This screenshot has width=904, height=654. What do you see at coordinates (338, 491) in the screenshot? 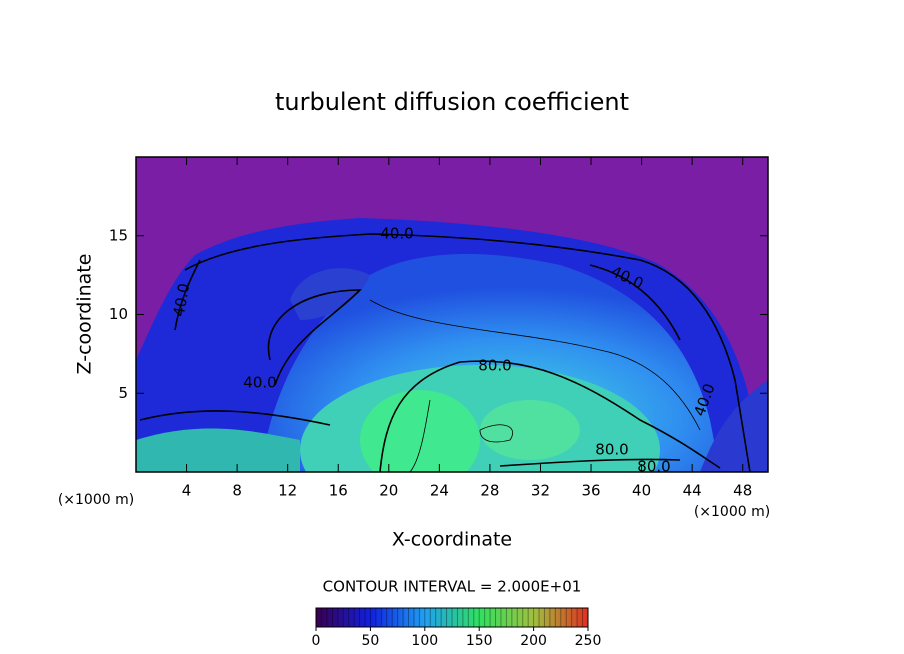
I see `x-tick-label: 16` at bounding box center [338, 491].